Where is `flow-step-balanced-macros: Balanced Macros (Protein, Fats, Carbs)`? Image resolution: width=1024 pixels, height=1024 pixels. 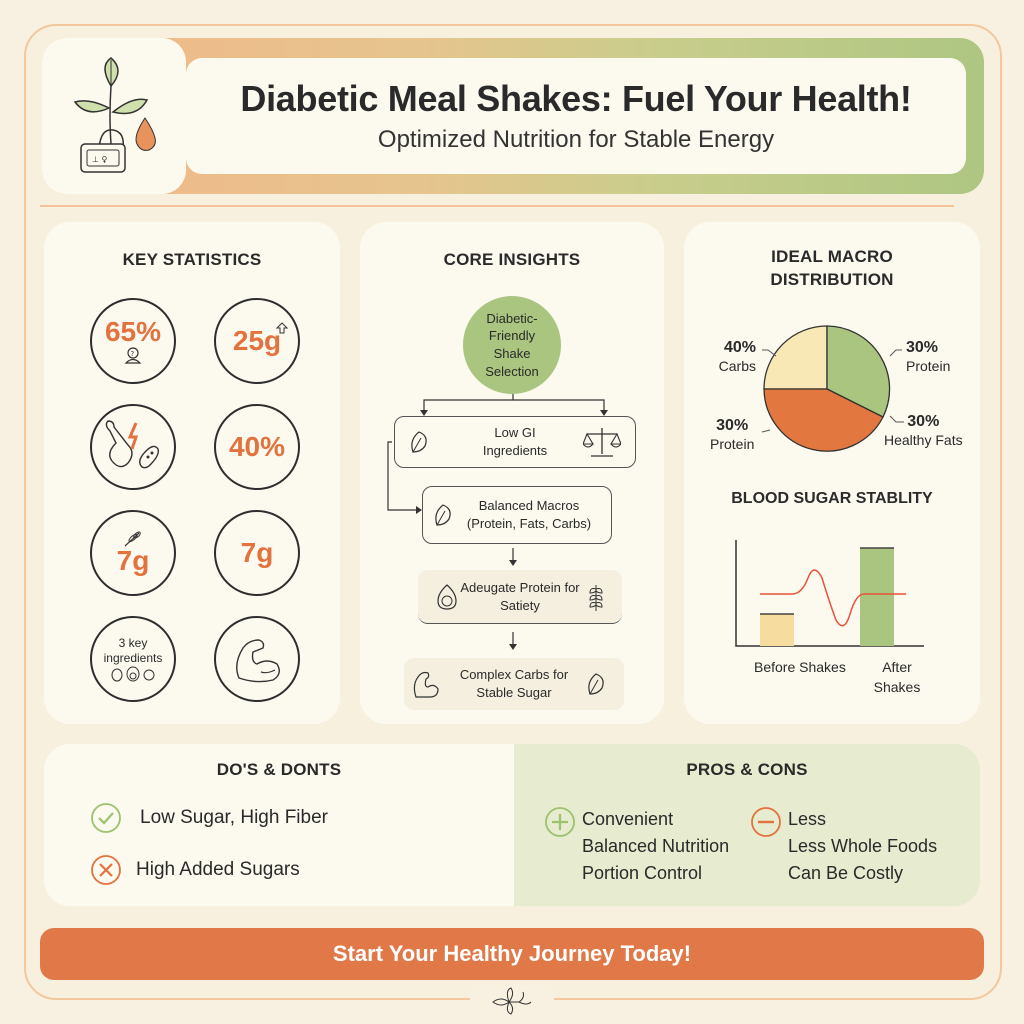
flow-step-balanced-macros: Balanced Macros (Protein, Fats, Carbs) is located at coordinates (517, 515).